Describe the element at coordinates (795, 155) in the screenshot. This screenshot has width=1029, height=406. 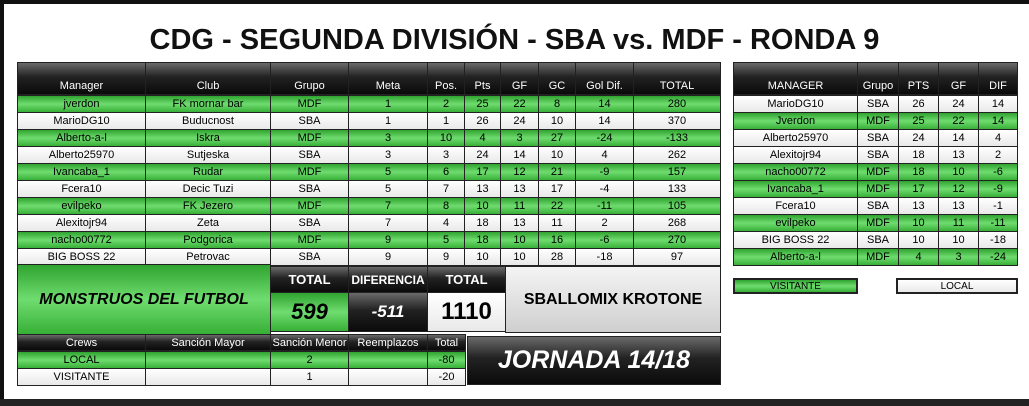
I see `table-cell: Alexitojr94` at that location.